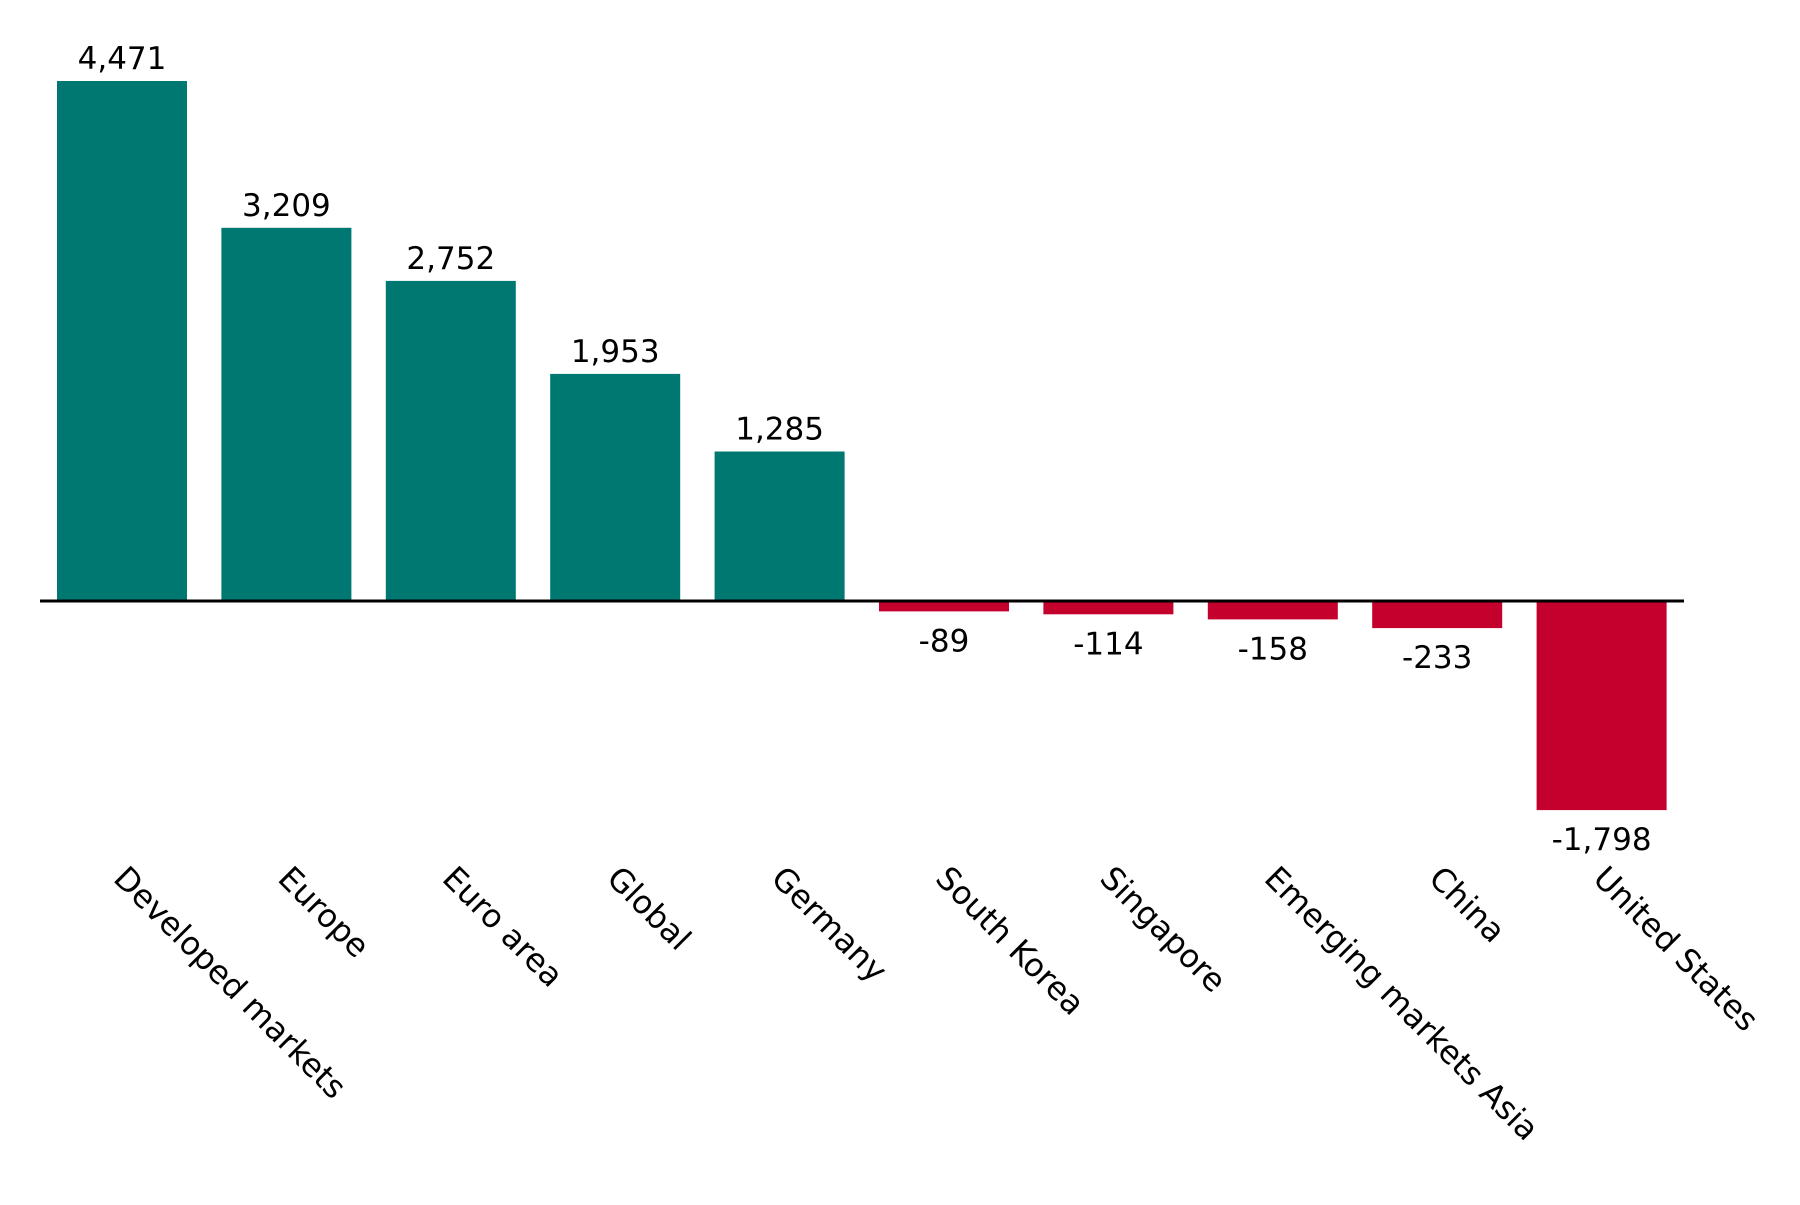 The height and width of the screenshot is (1205, 1800). I want to click on value-label-united-states: -1,798, so click(1602, 840).